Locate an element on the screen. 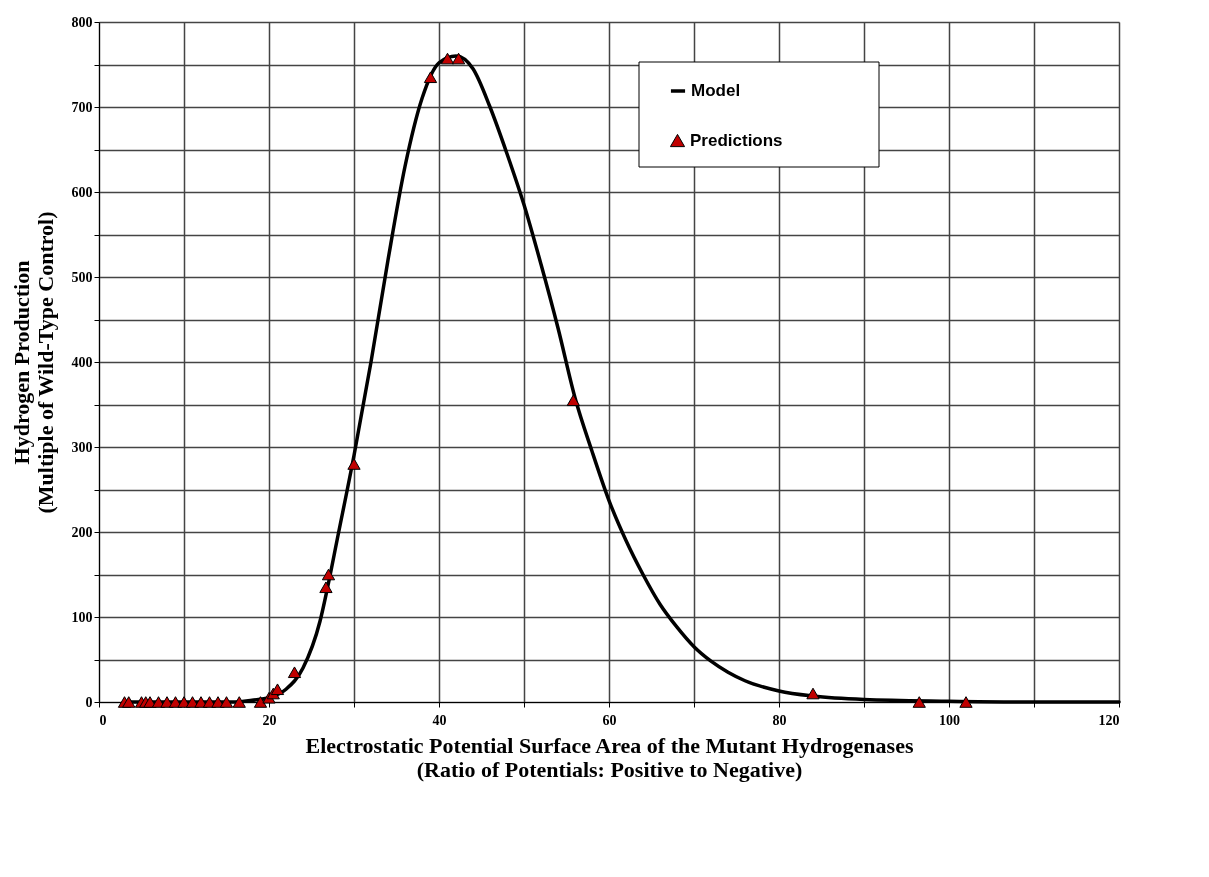 This screenshot has height=877, width=1209. y-tick-label: 500 is located at coordinates (82, 277).